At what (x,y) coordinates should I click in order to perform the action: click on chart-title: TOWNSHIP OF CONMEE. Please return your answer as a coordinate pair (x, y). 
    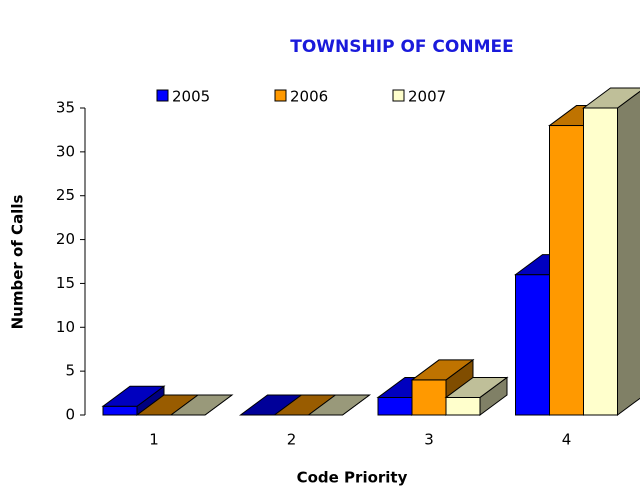
    Looking at the image, I should click on (401, 47).